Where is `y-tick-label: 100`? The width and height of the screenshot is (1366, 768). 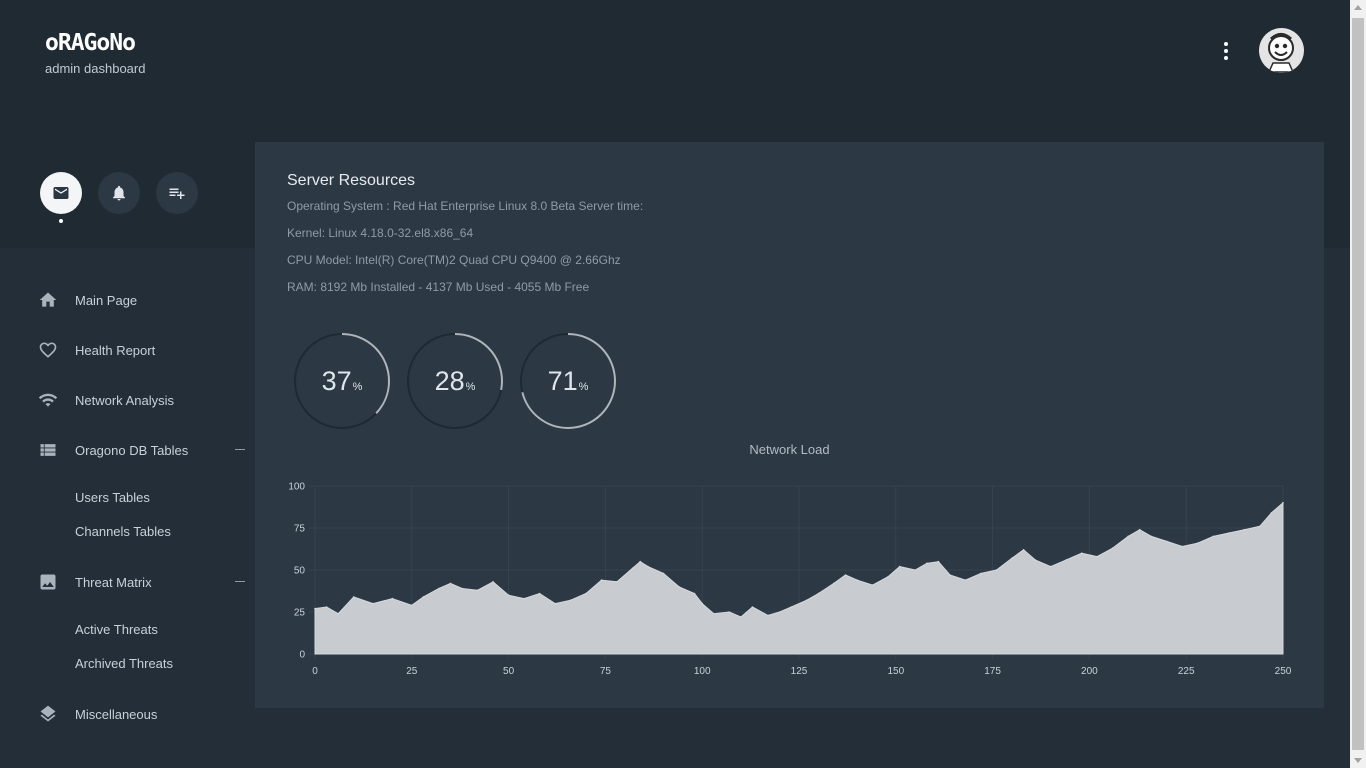 y-tick-label: 100 is located at coordinates (296, 487).